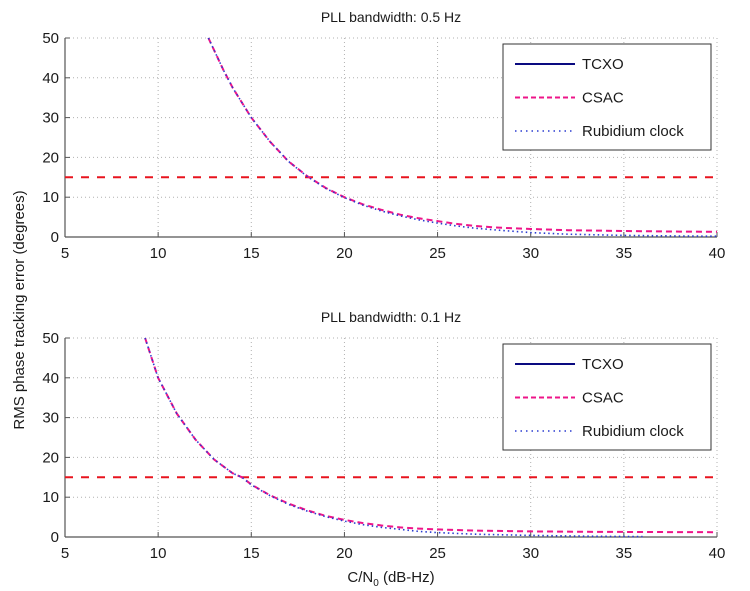 This screenshot has height=591, width=750. I want to click on chart-title: PLL bandwidth: 0.5 Hz, so click(391, 17).